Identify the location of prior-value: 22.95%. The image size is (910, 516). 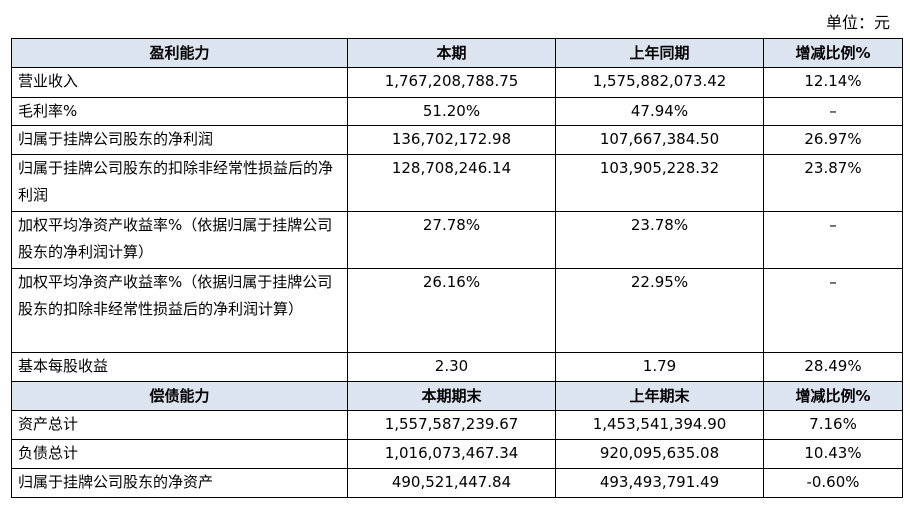
(659, 310).